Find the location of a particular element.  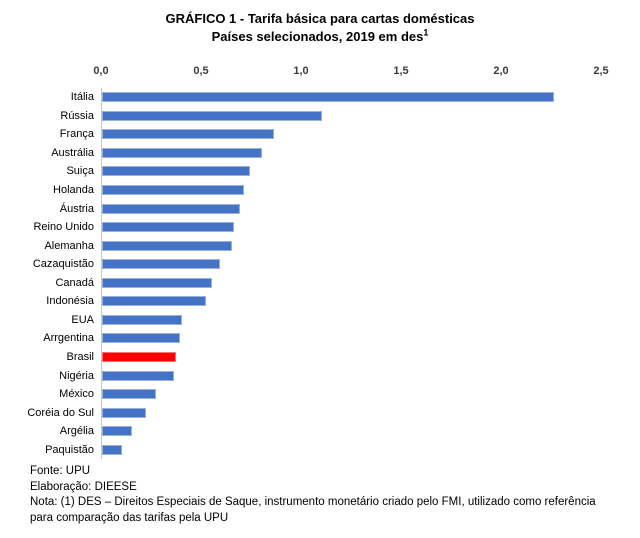

category-label-alemanha: Alemanha is located at coordinates (69, 245).